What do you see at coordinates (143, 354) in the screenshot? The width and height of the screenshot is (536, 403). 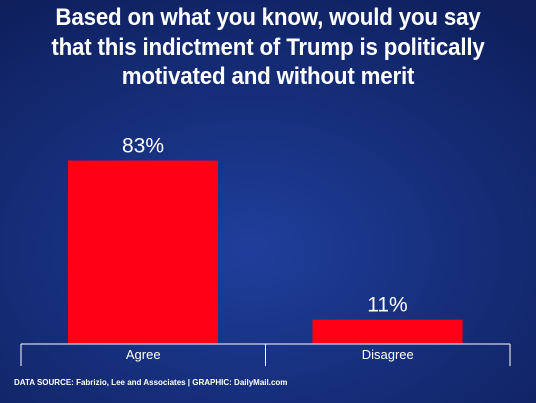 I see `category-label-agree: Agree` at bounding box center [143, 354].